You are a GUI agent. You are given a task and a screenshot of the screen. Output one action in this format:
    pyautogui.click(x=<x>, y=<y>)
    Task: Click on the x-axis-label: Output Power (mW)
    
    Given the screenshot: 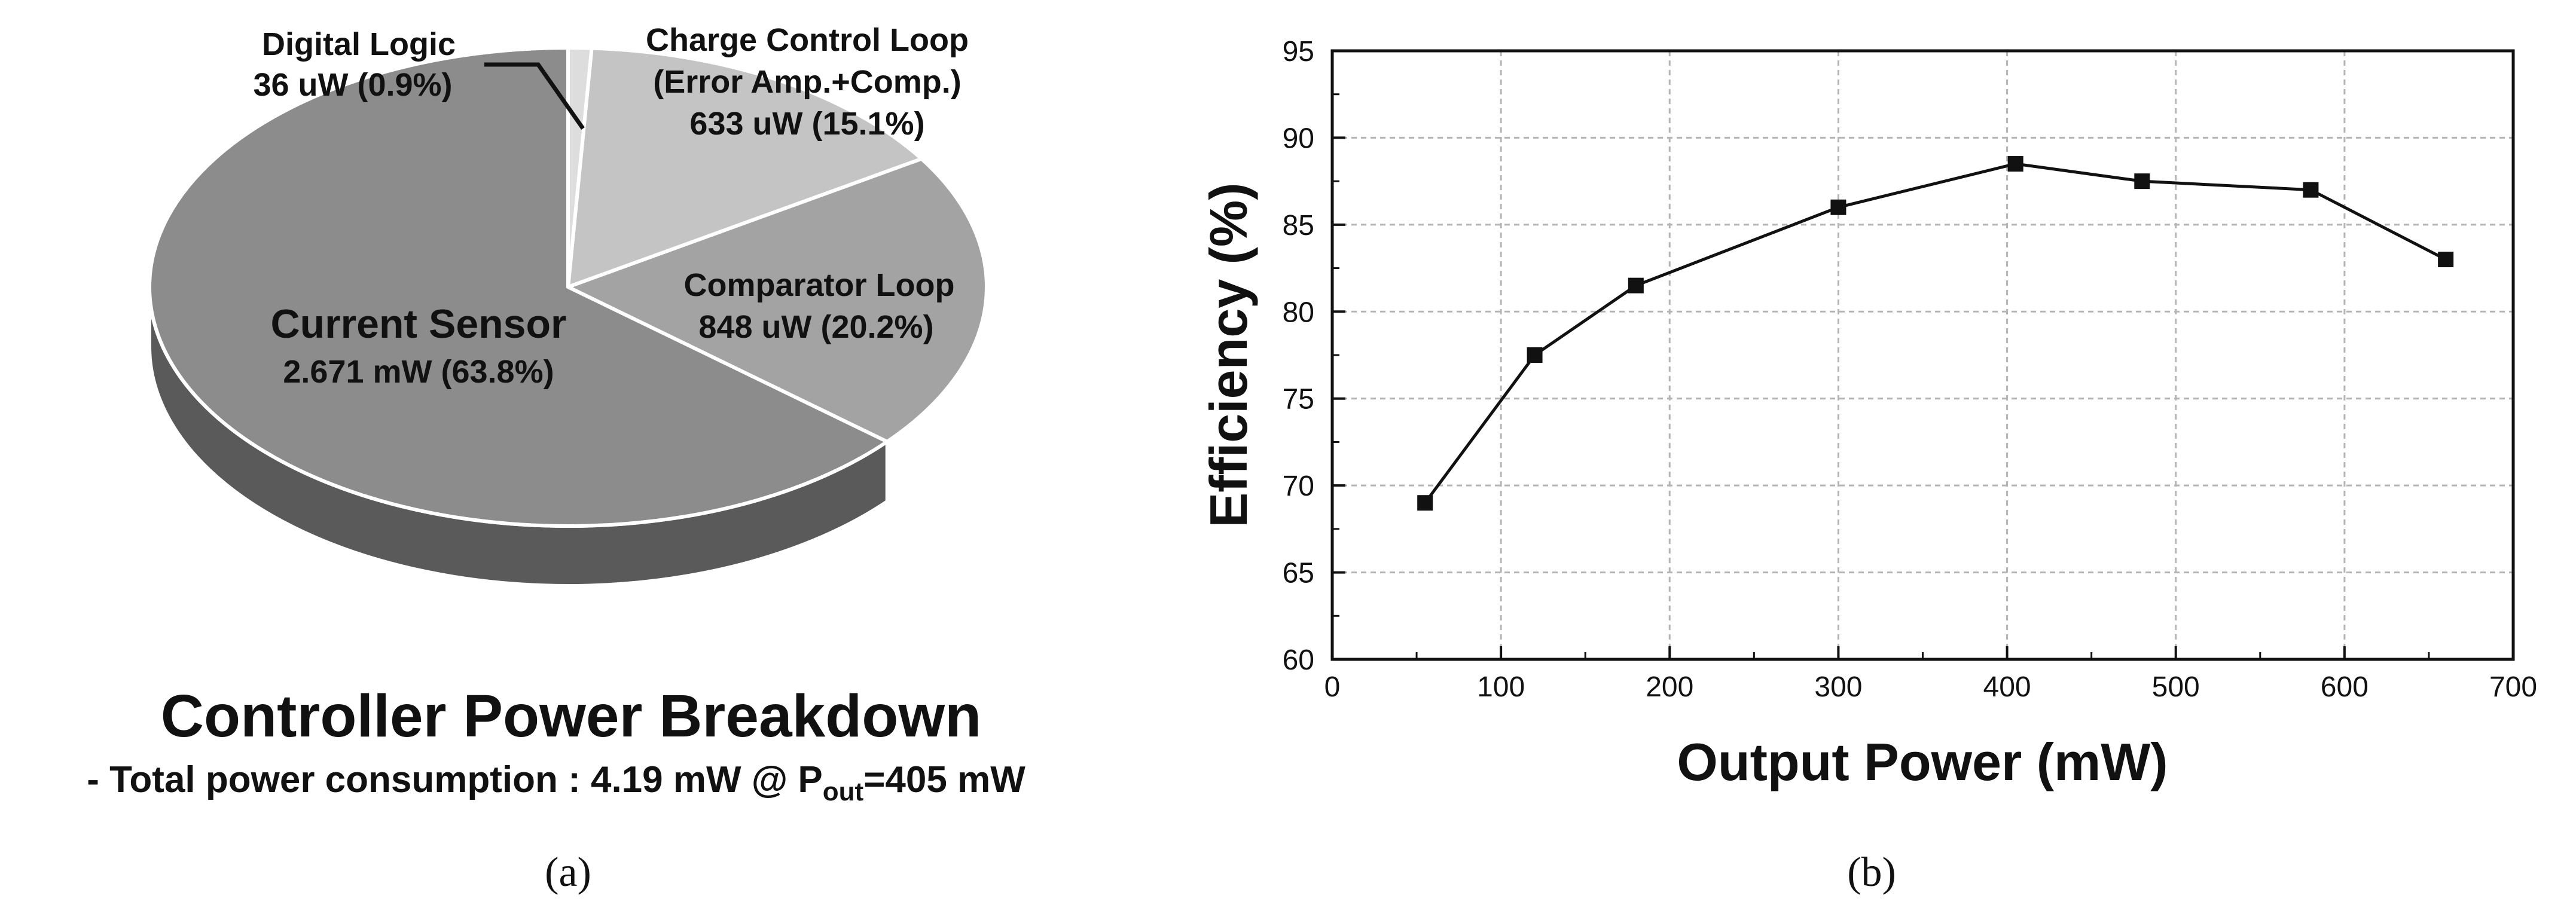 What is the action you would take?
    pyautogui.click(x=1922, y=761)
    